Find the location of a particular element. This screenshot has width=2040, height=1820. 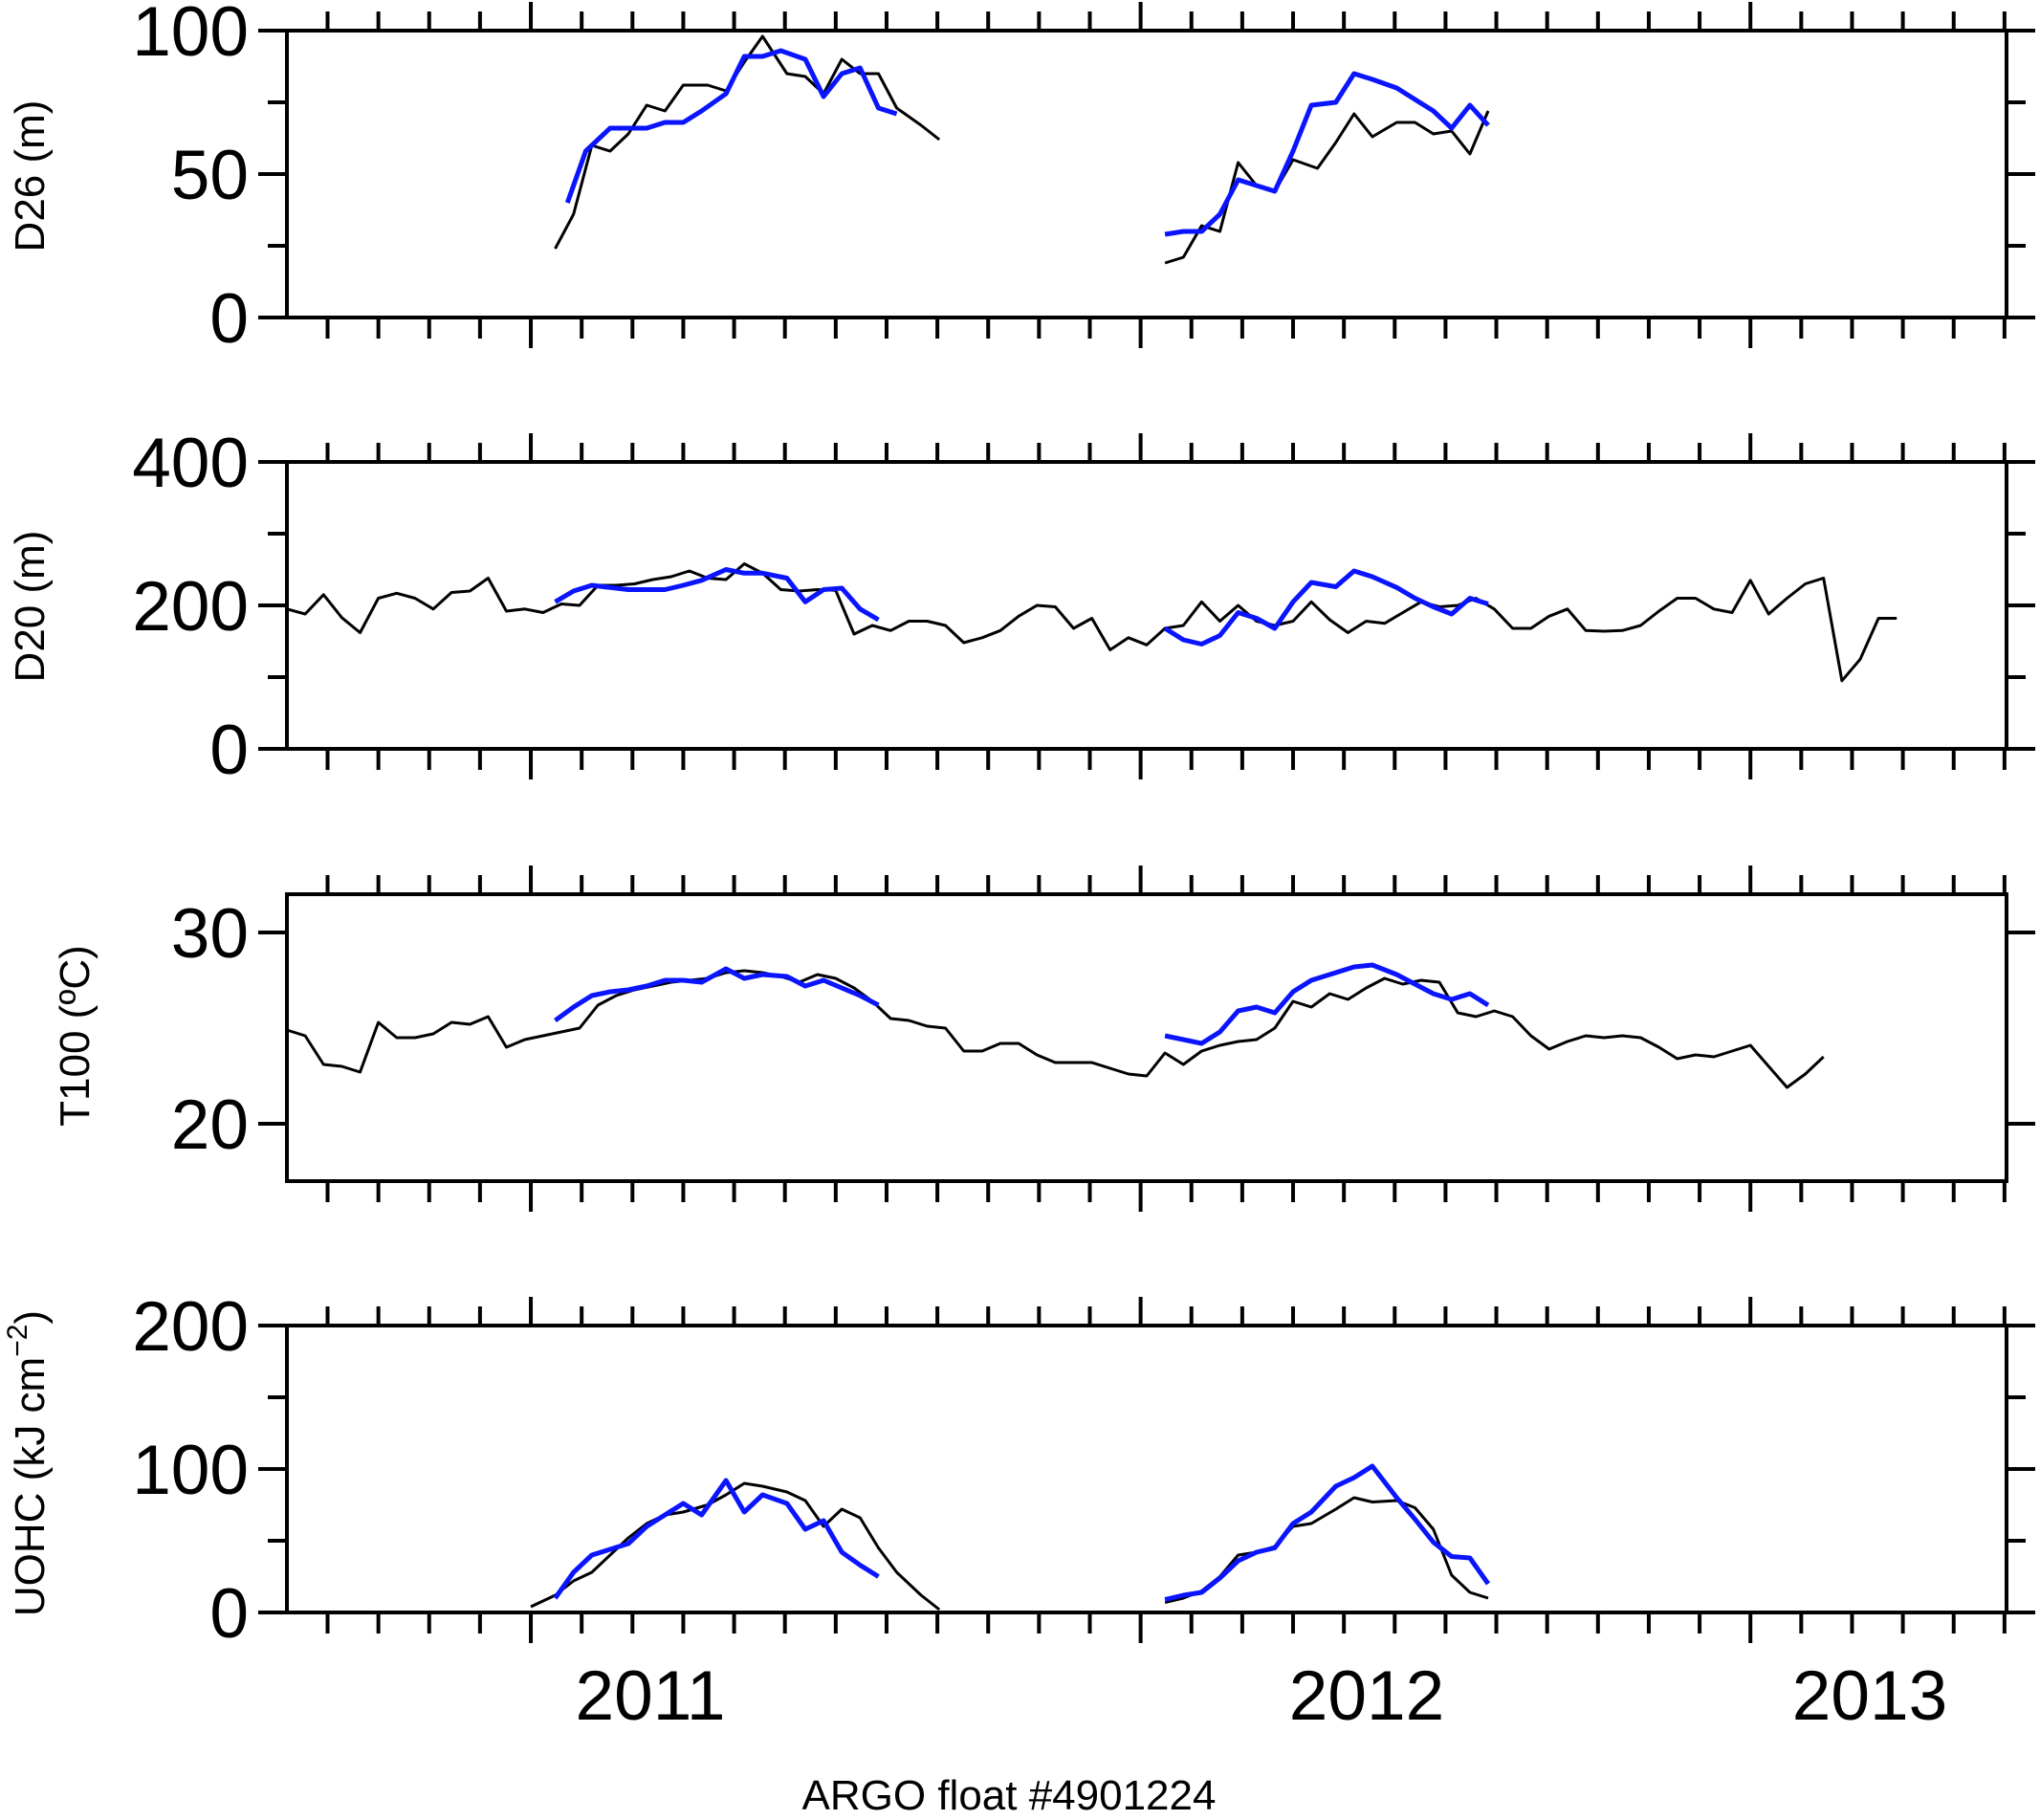

x-tick-label-2011: 2011 is located at coordinates (651, 1696).